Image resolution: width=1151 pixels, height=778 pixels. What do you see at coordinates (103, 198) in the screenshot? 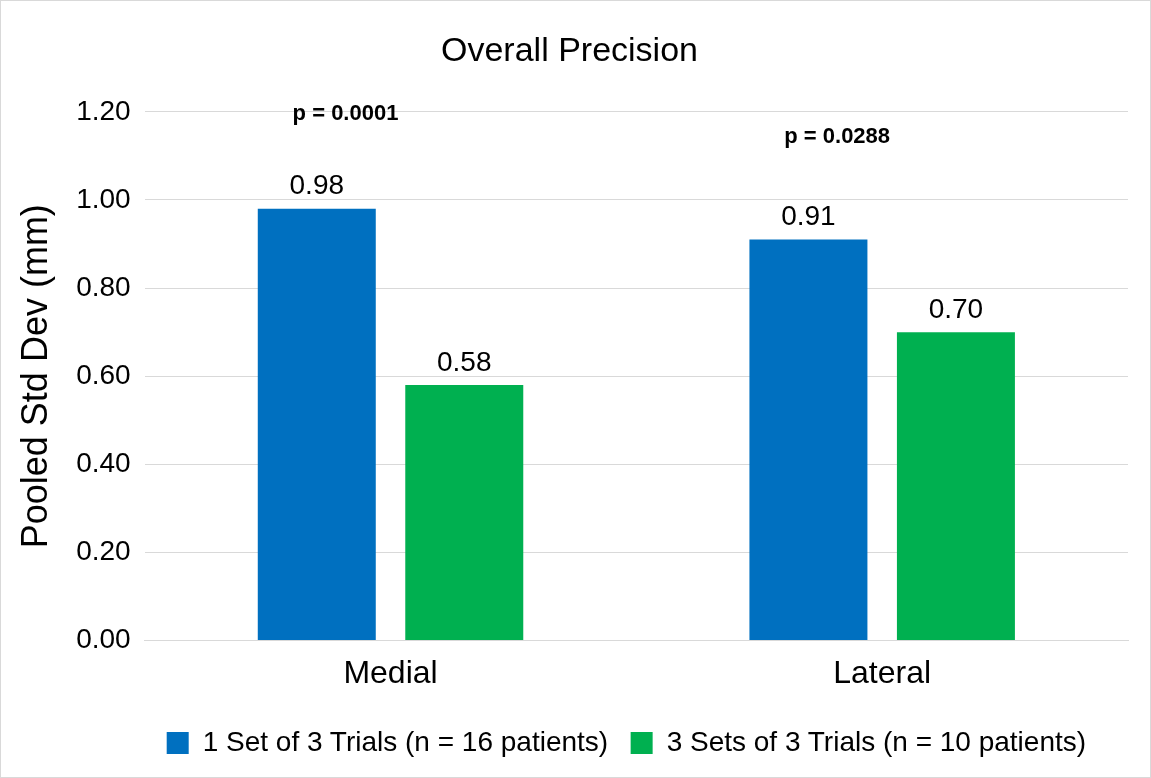
I see `y-tick-label: 1.00` at bounding box center [103, 198].